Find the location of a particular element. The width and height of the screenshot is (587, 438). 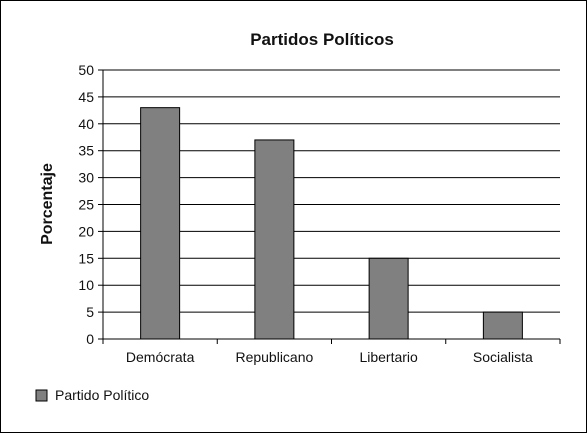

legend-label: Partido Político is located at coordinates (102, 395).